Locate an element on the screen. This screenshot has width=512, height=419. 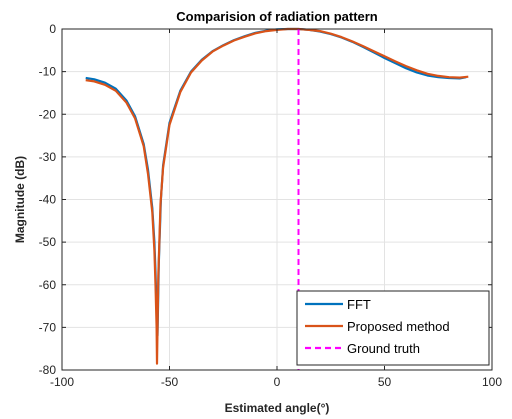
y-tick-label: -60 is located at coordinates (48, 285).